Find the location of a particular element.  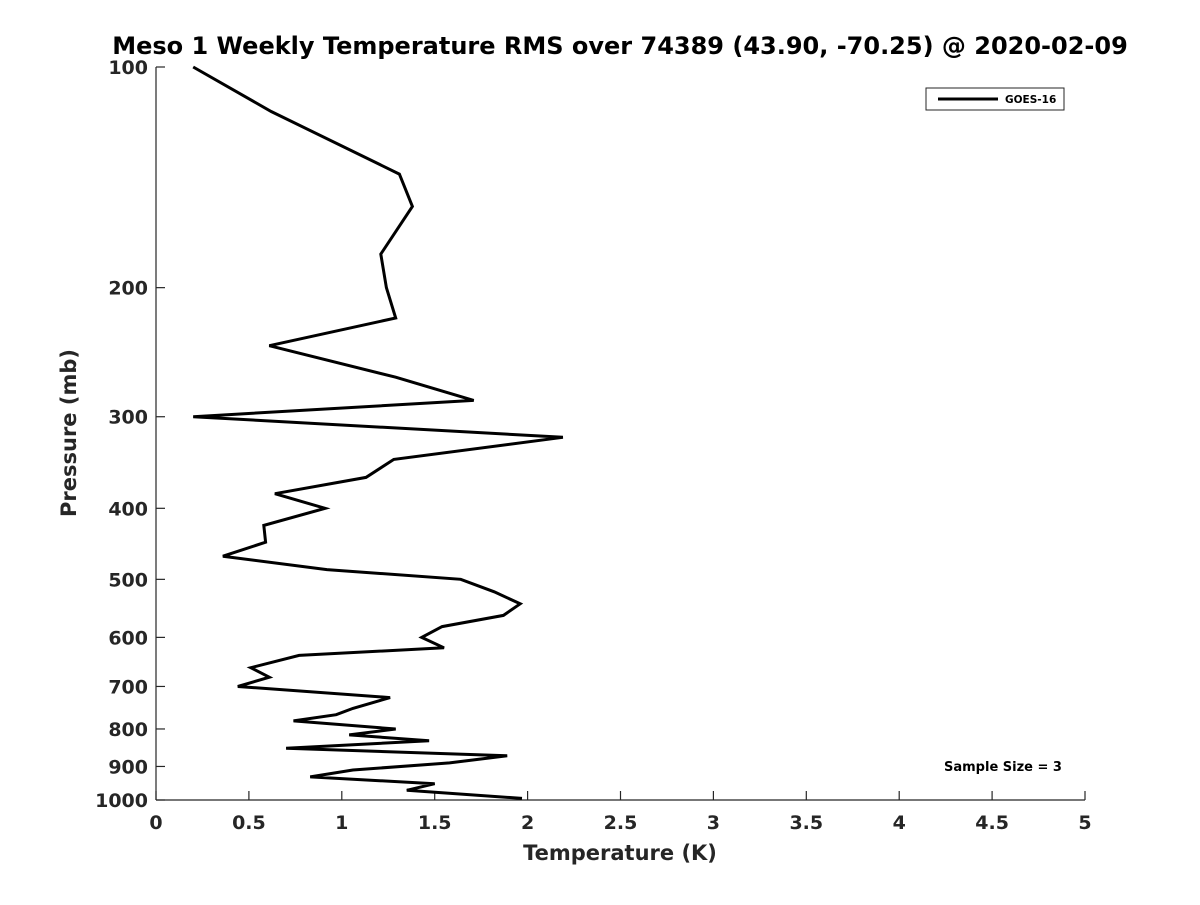

x-tick-label: 3.5 is located at coordinates (806, 823).